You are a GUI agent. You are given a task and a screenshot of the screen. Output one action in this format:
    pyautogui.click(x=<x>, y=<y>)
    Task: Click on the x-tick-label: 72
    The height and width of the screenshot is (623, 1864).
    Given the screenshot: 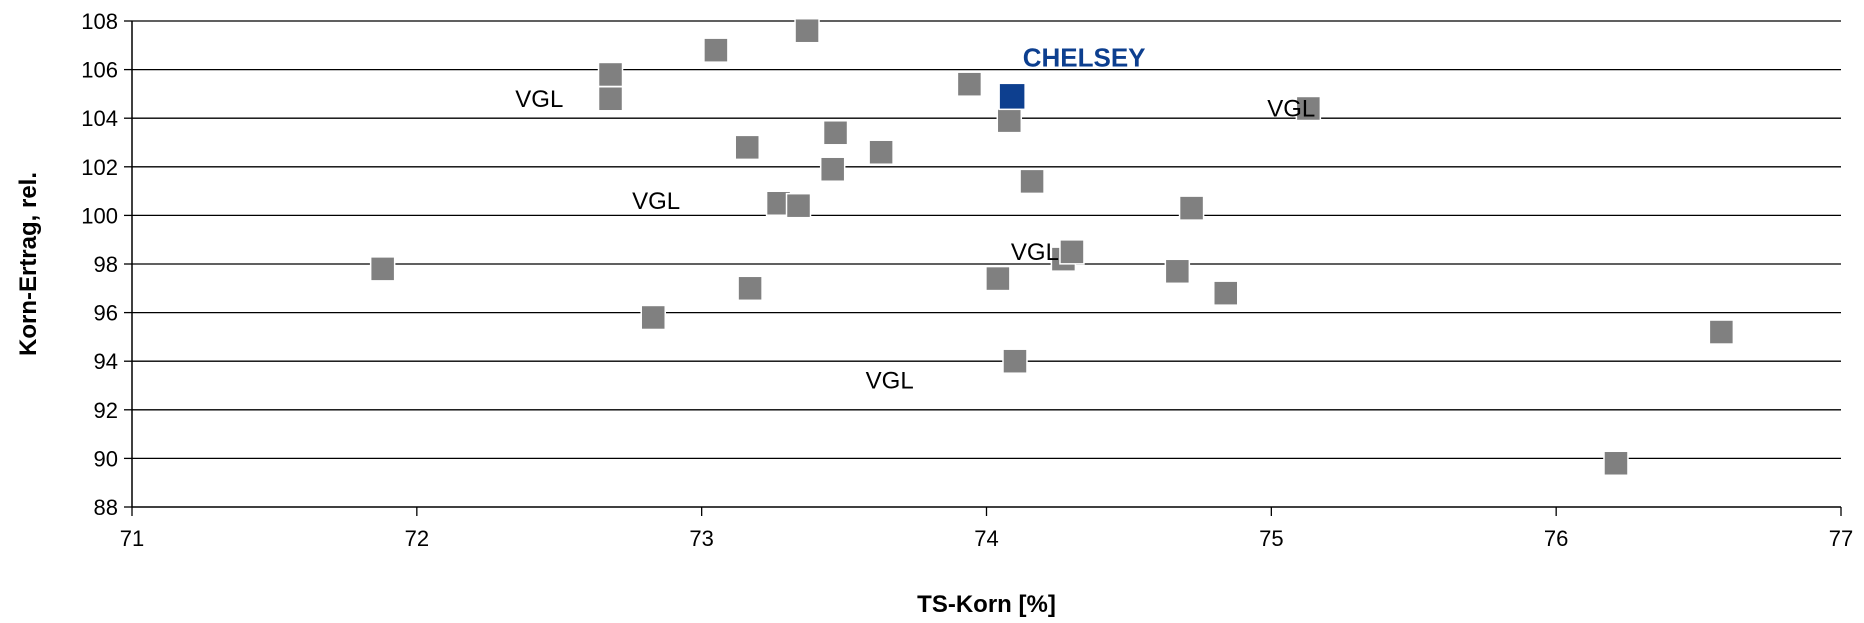 What is the action you would take?
    pyautogui.click(x=417, y=538)
    